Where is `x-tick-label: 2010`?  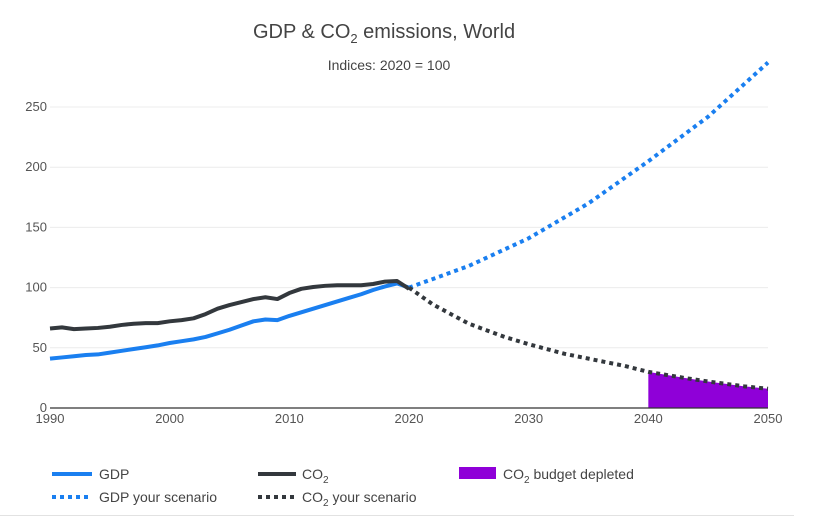 x-tick-label: 2010 is located at coordinates (289, 418).